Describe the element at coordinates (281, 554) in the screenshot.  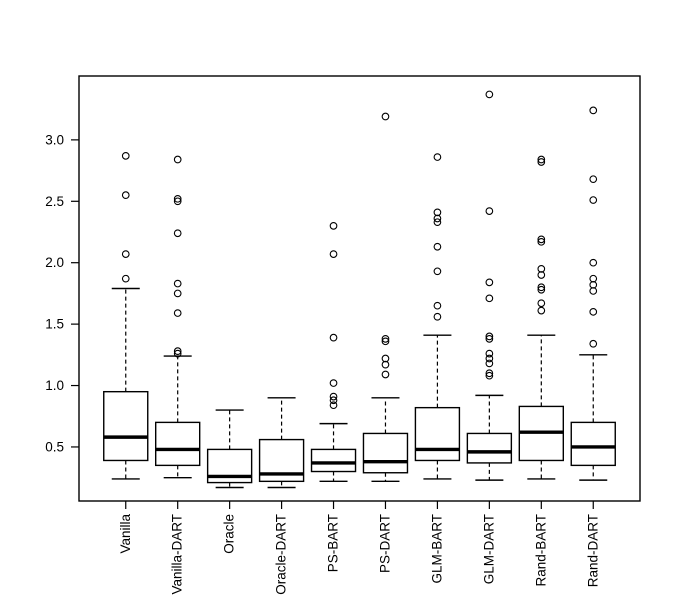
I see `x-category-label: Oracle-DART` at that location.